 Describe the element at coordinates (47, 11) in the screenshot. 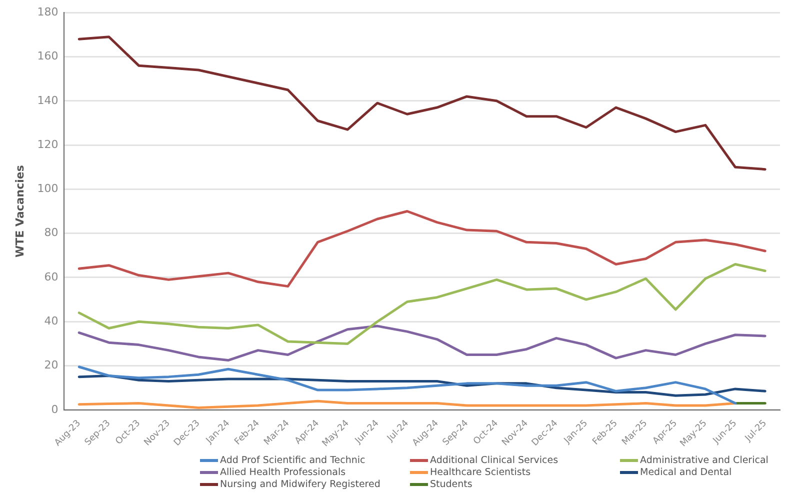

I see `y-tick-label: 180` at that location.